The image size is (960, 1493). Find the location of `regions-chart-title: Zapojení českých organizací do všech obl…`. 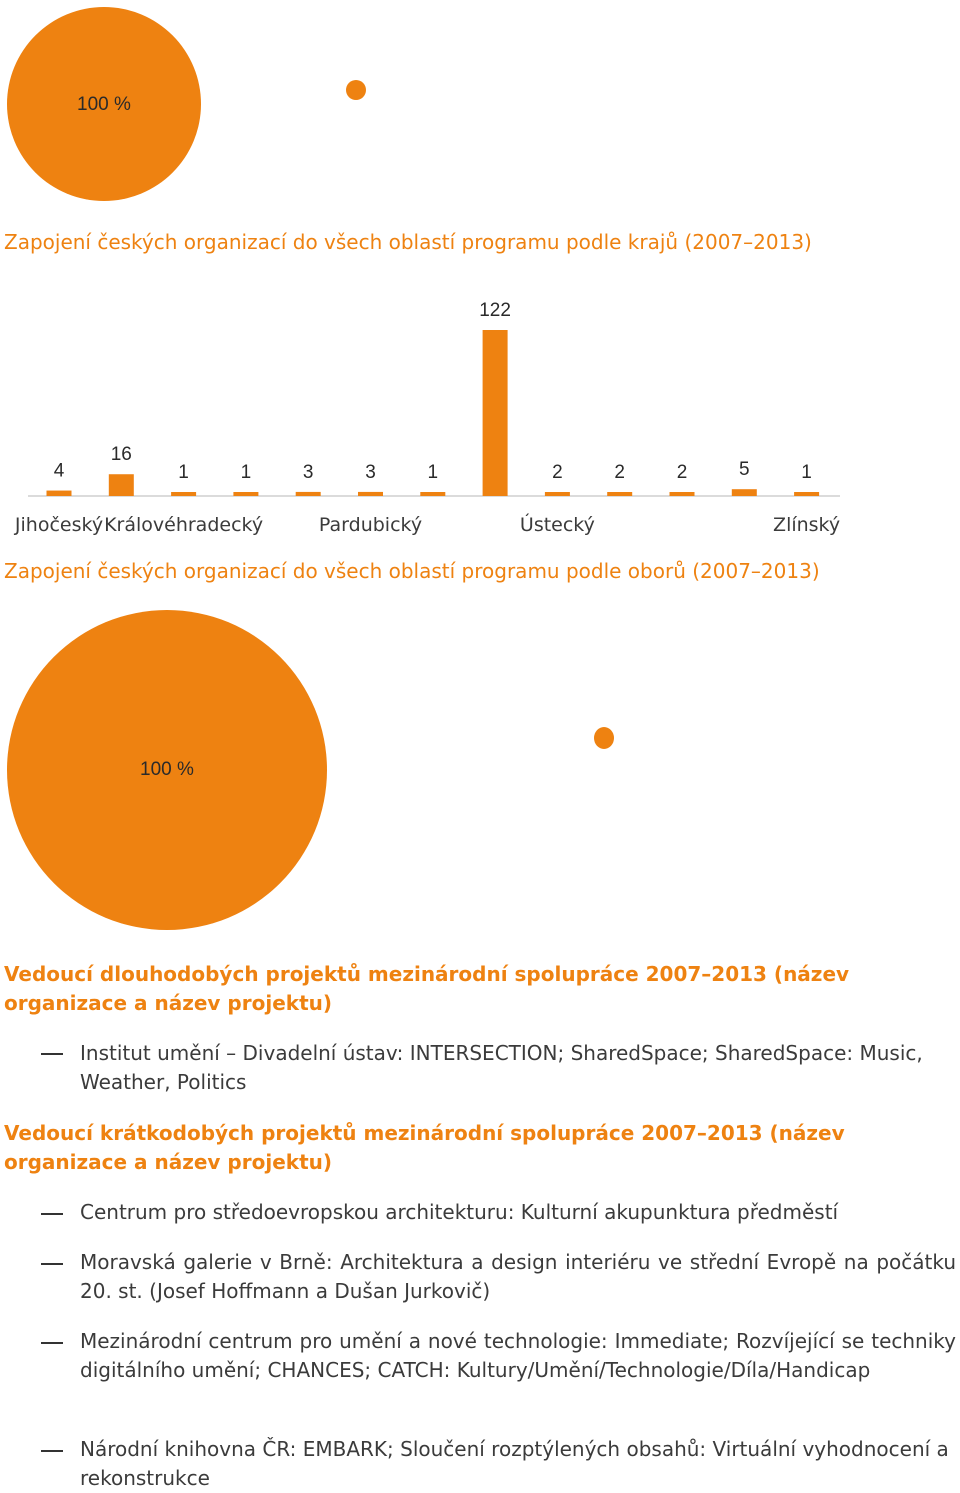

regions-chart-title: Zapojení českých organizací do všech obl… is located at coordinates (408, 242).